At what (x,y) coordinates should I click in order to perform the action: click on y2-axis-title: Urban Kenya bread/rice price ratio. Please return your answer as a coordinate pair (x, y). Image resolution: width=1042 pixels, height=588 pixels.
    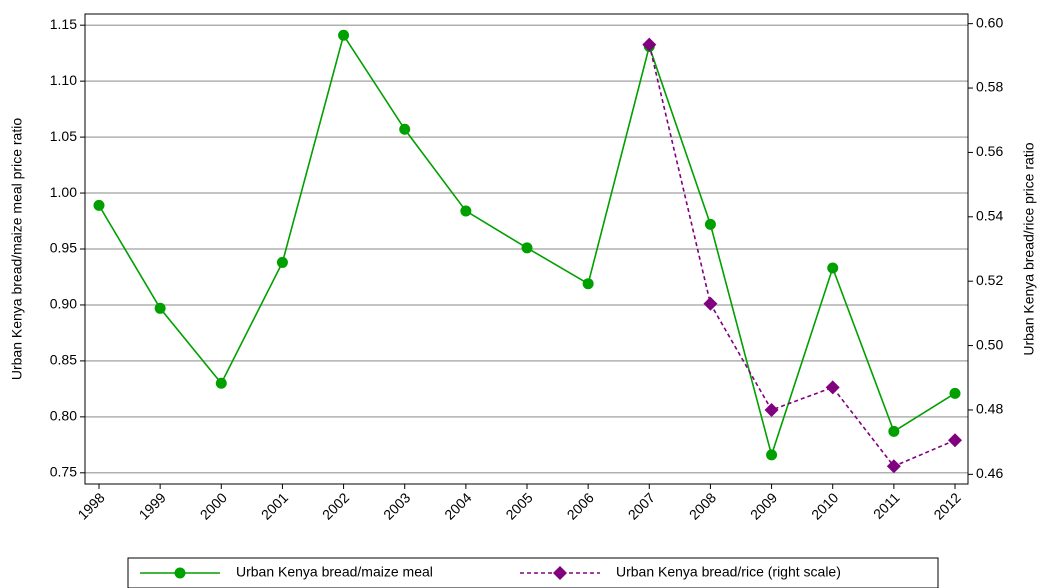
    Looking at the image, I should click on (1029, 248).